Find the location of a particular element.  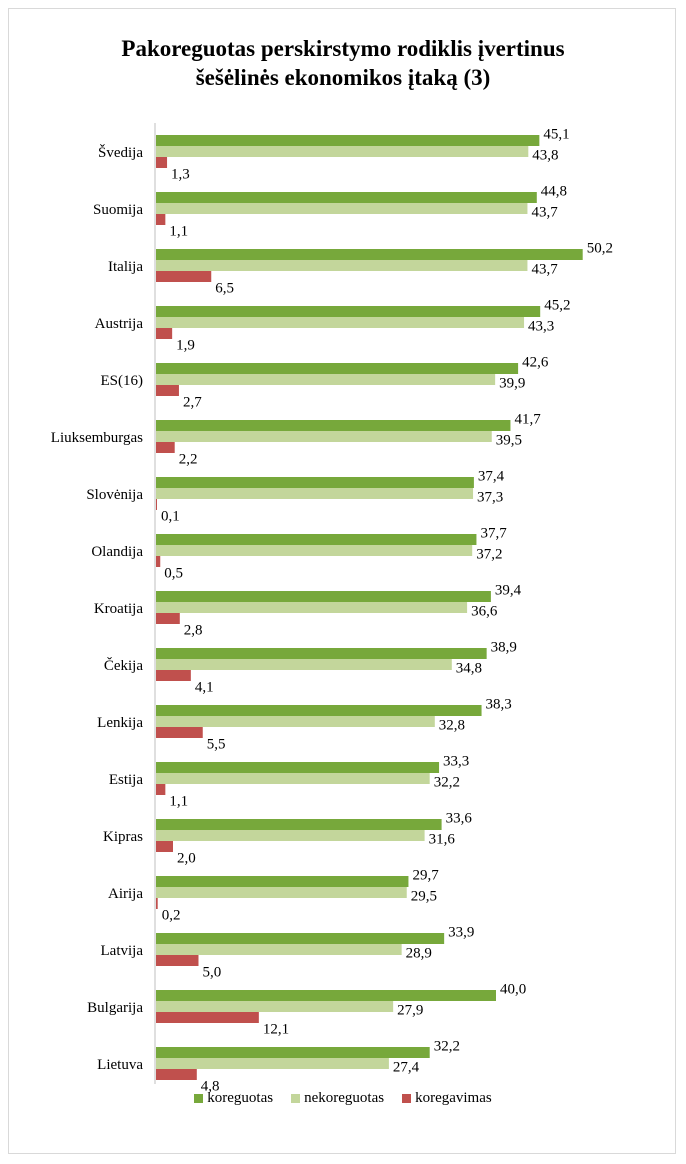

data-label-koreguotas: 39,4 is located at coordinates (508, 591).